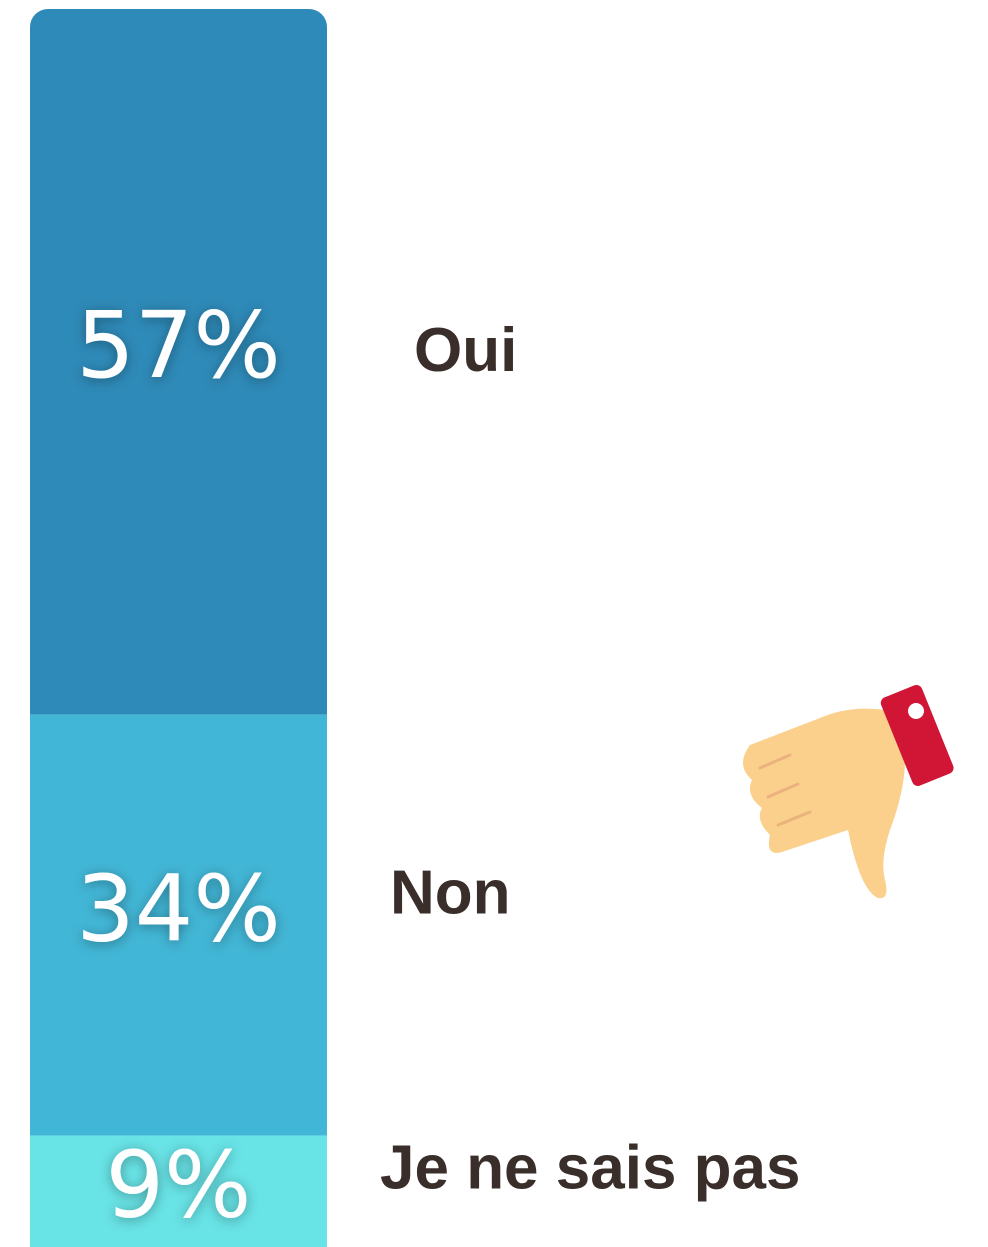  What do you see at coordinates (465, 350) in the screenshot?
I see `category-label: Oui` at bounding box center [465, 350].